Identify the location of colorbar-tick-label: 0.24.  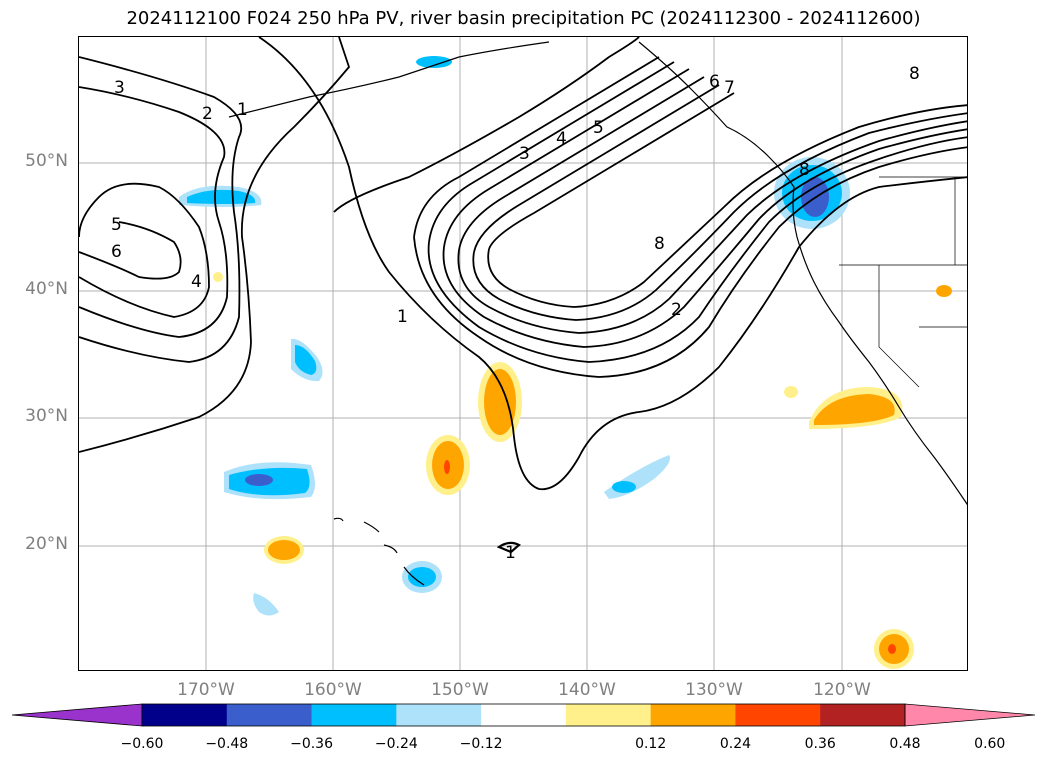
(735, 744).